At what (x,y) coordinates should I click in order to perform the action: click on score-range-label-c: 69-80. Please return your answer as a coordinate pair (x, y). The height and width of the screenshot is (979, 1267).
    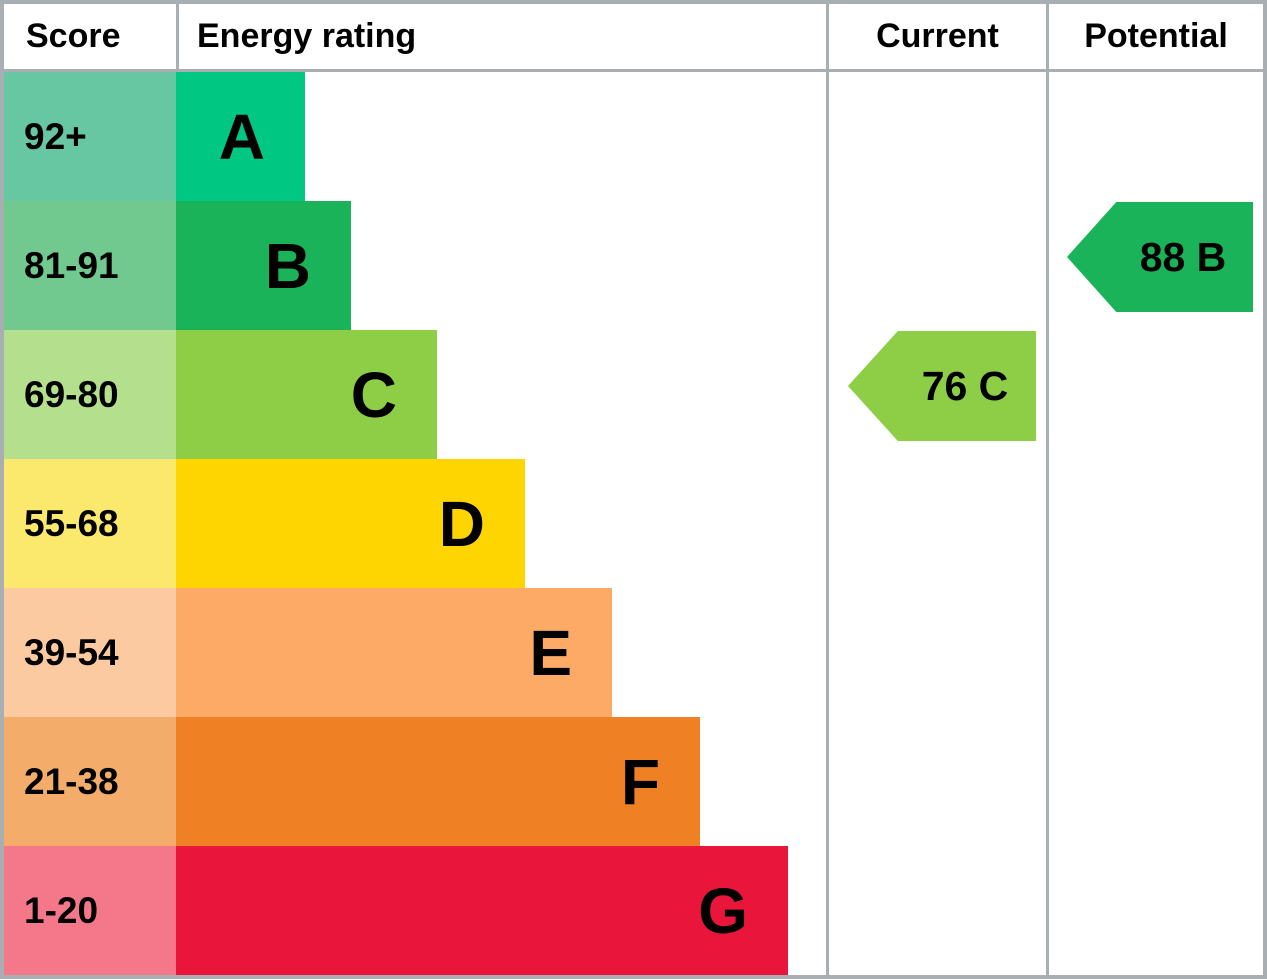
    Looking at the image, I should click on (71, 394).